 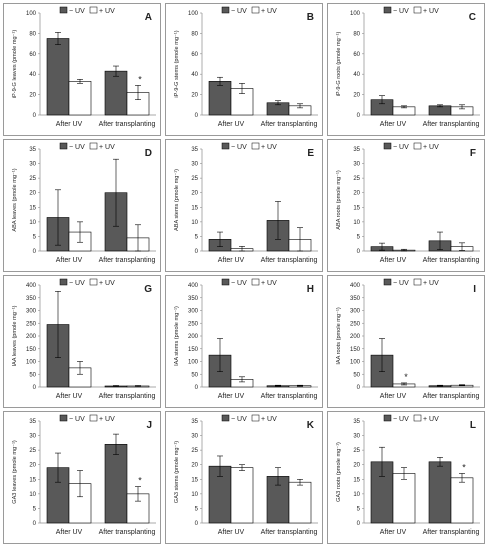 What do you see at coordinates (148, 17) in the screenshot?
I see `panel-letter: A` at bounding box center [148, 17].